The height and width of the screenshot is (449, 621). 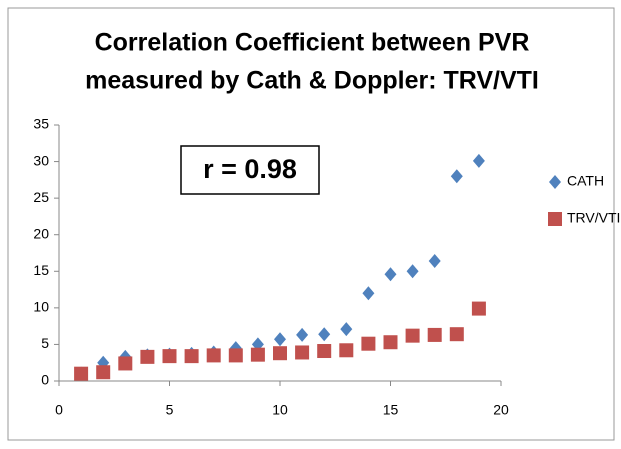 I want to click on x-tick-label: 20, so click(x=501, y=410).